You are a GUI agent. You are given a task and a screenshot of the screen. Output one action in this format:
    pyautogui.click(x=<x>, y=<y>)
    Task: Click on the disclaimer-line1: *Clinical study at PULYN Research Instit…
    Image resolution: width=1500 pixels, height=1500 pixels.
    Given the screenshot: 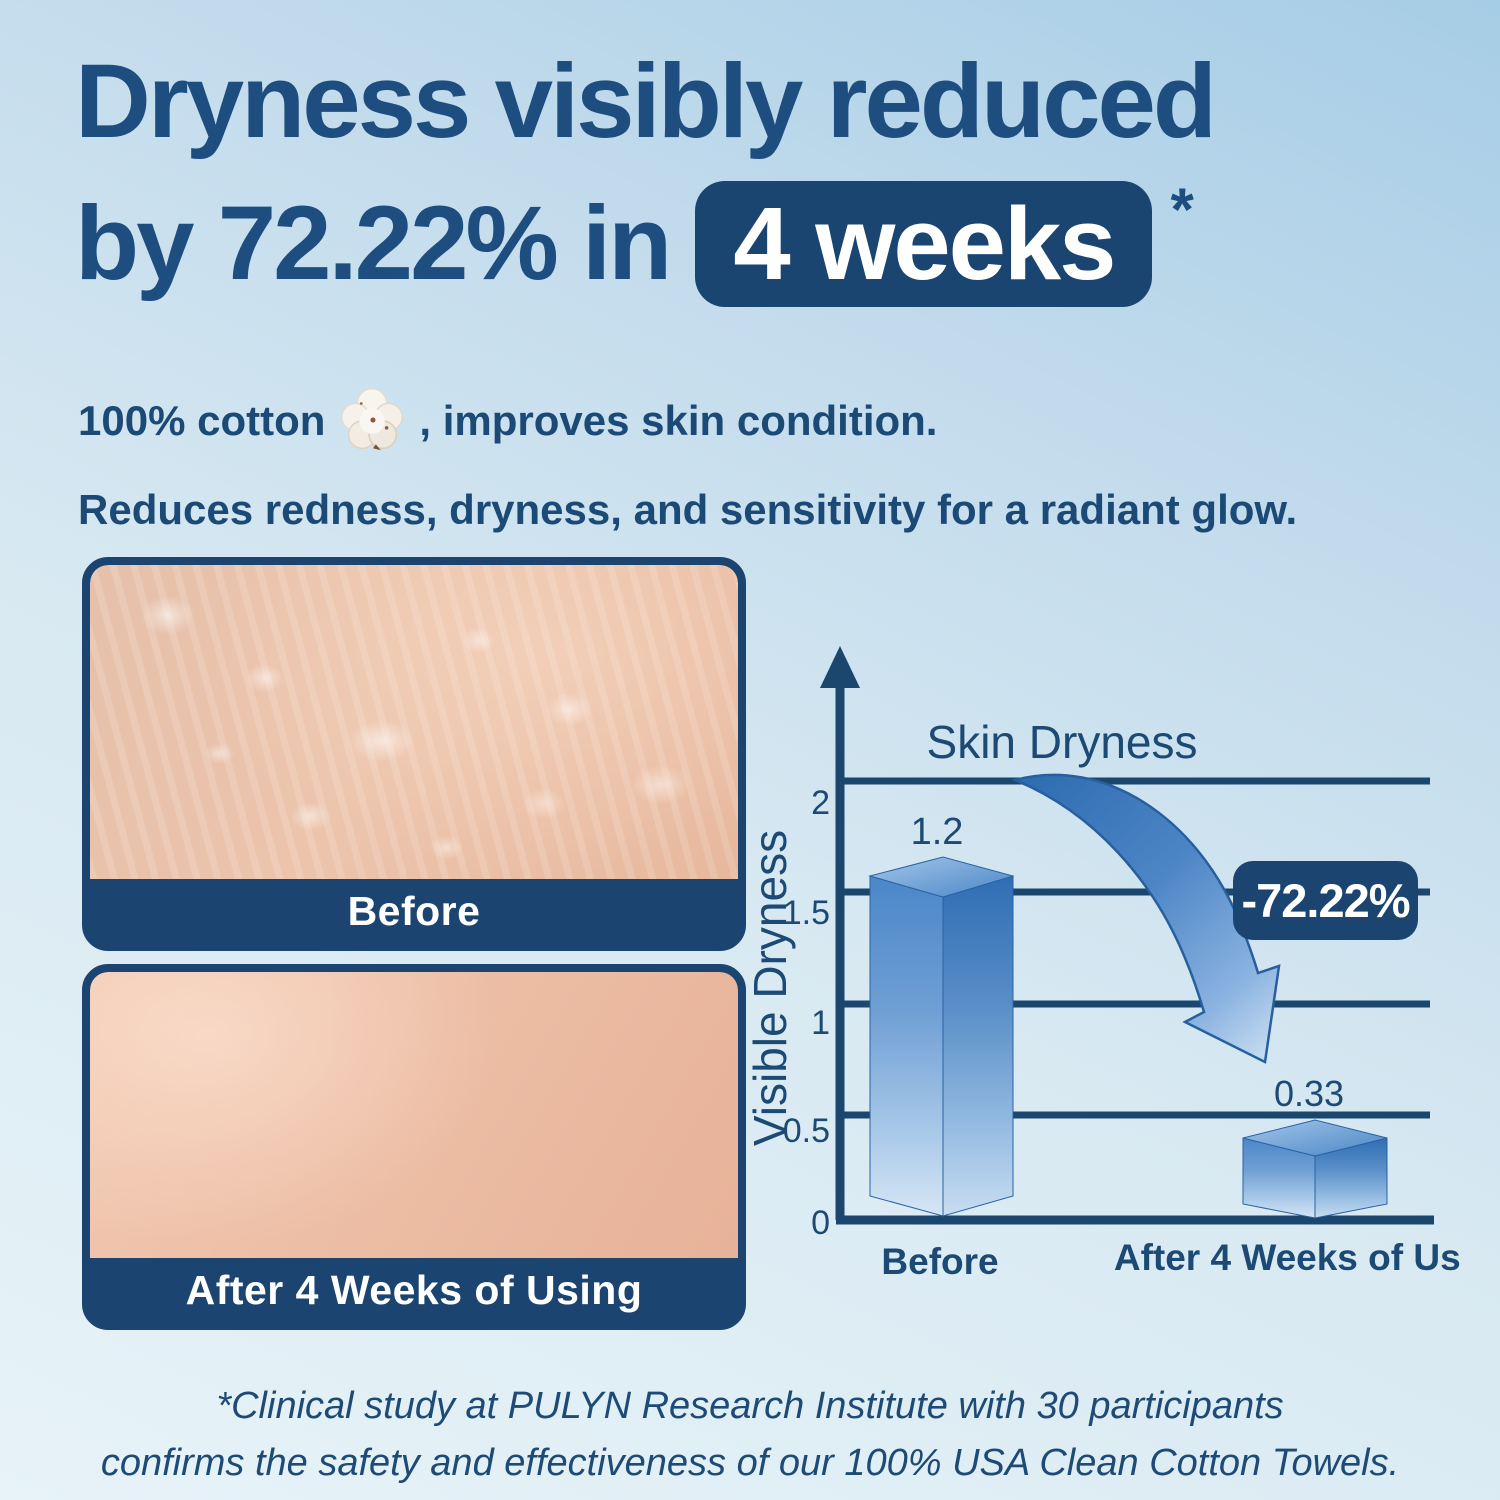 What is the action you would take?
    pyautogui.click(x=750, y=1406)
    